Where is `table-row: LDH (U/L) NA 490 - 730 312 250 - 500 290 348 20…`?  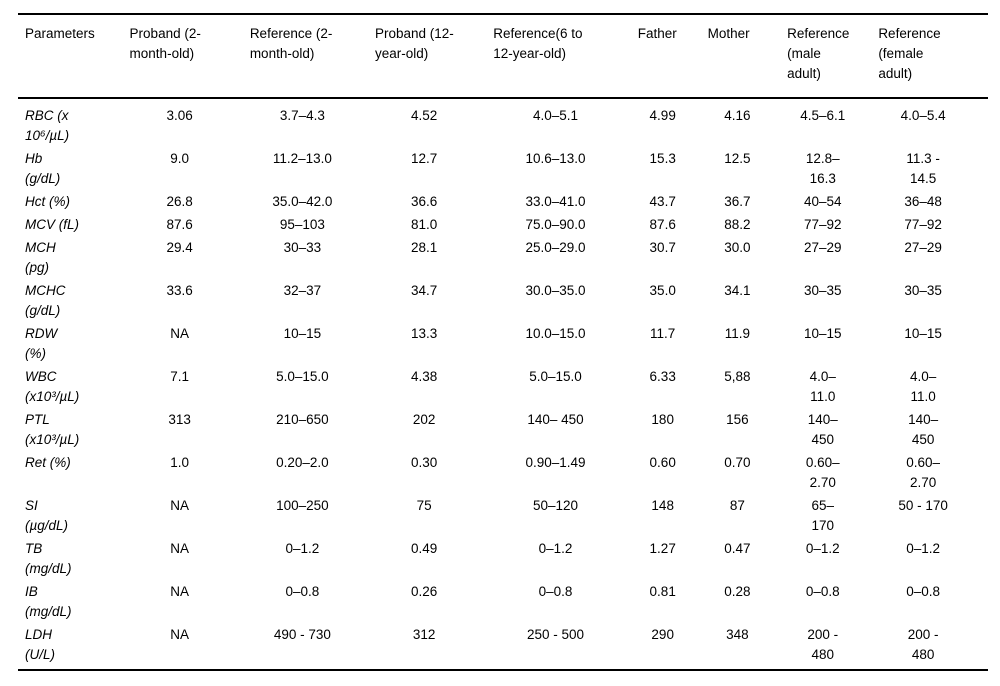 table-row: LDH (U/L) NA 490 - 730 312 250 - 500 290 348 20… is located at coordinates (503, 647).